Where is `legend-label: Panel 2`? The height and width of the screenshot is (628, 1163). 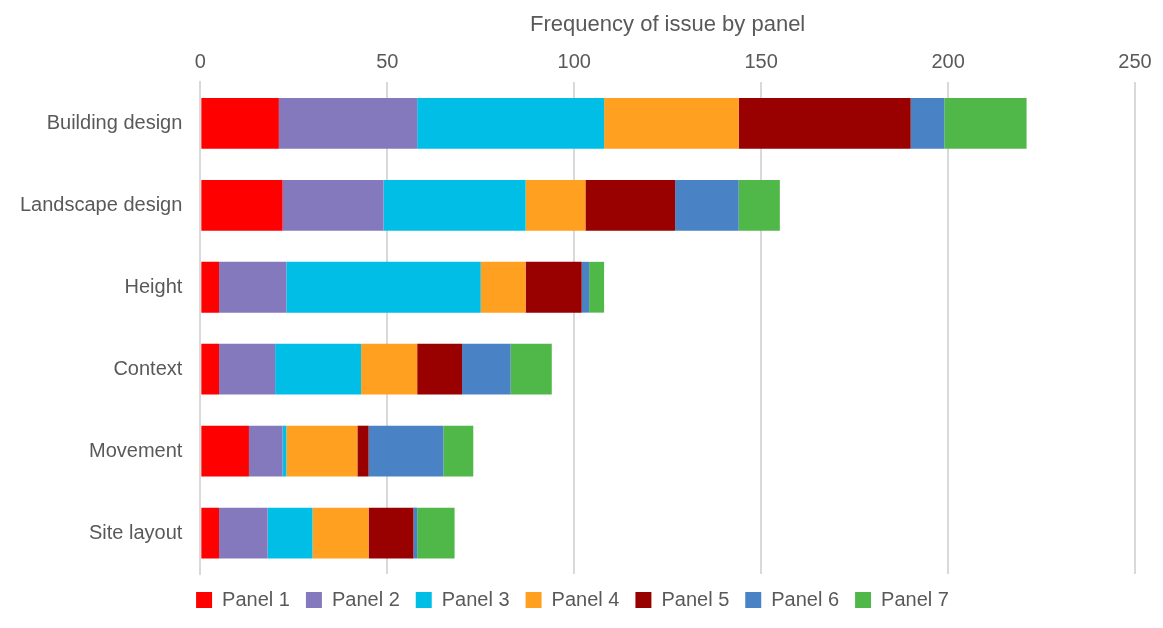 legend-label: Panel 2 is located at coordinates (365, 598).